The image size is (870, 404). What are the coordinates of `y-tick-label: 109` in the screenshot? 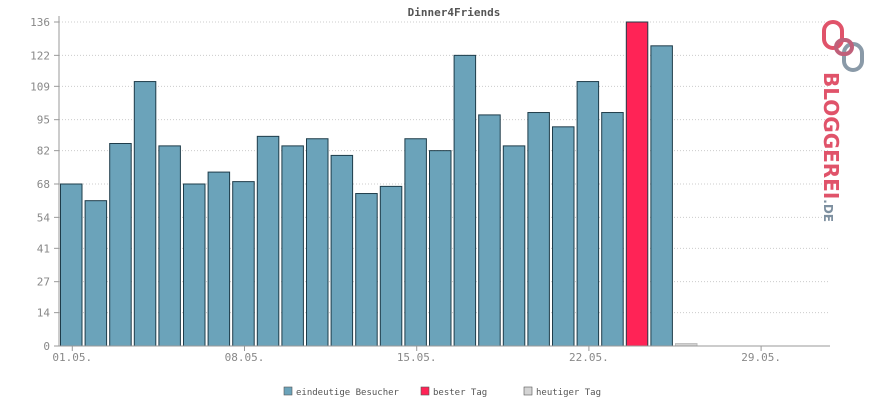 It's located at (40, 86).